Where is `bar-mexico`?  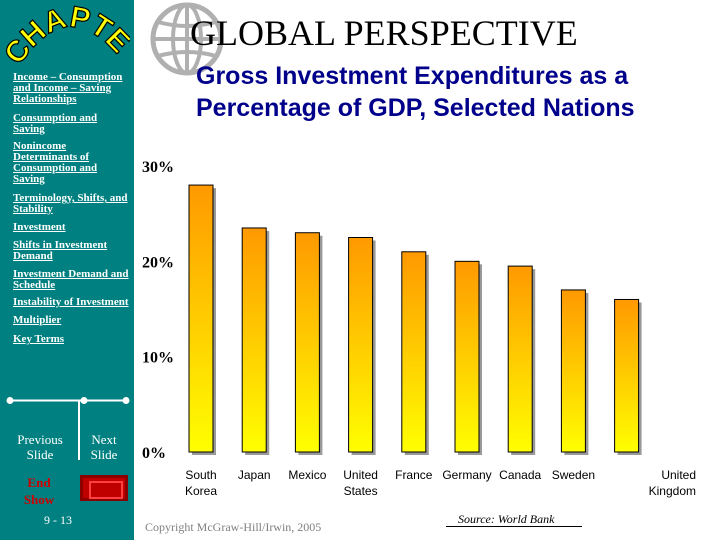 bar-mexico is located at coordinates (307, 342).